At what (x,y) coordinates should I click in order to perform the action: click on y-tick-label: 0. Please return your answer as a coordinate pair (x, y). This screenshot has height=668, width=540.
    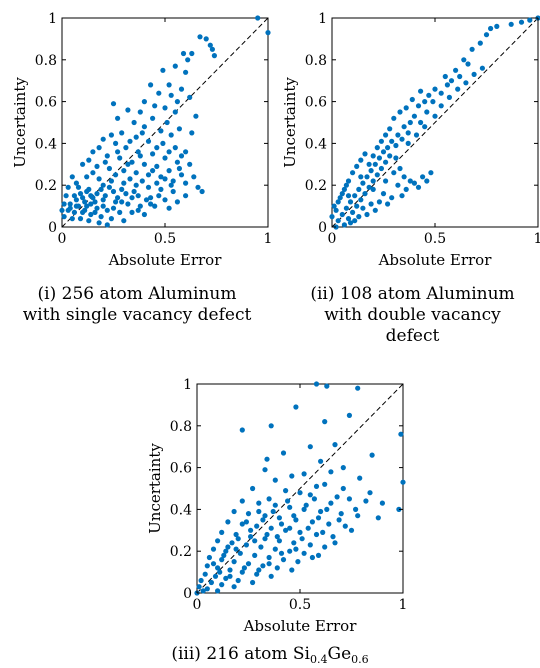
    Looking at the image, I should click on (52, 228).